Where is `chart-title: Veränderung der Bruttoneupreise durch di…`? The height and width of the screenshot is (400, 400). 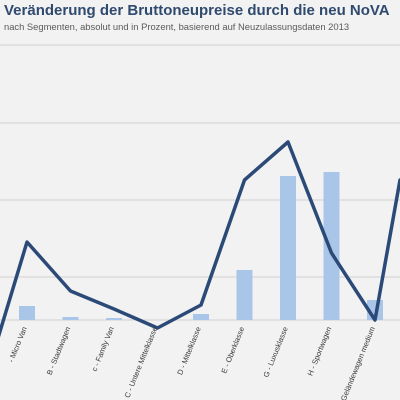 chart-title: Veränderung der Bruttoneupreise durch di… is located at coordinates (197, 10).